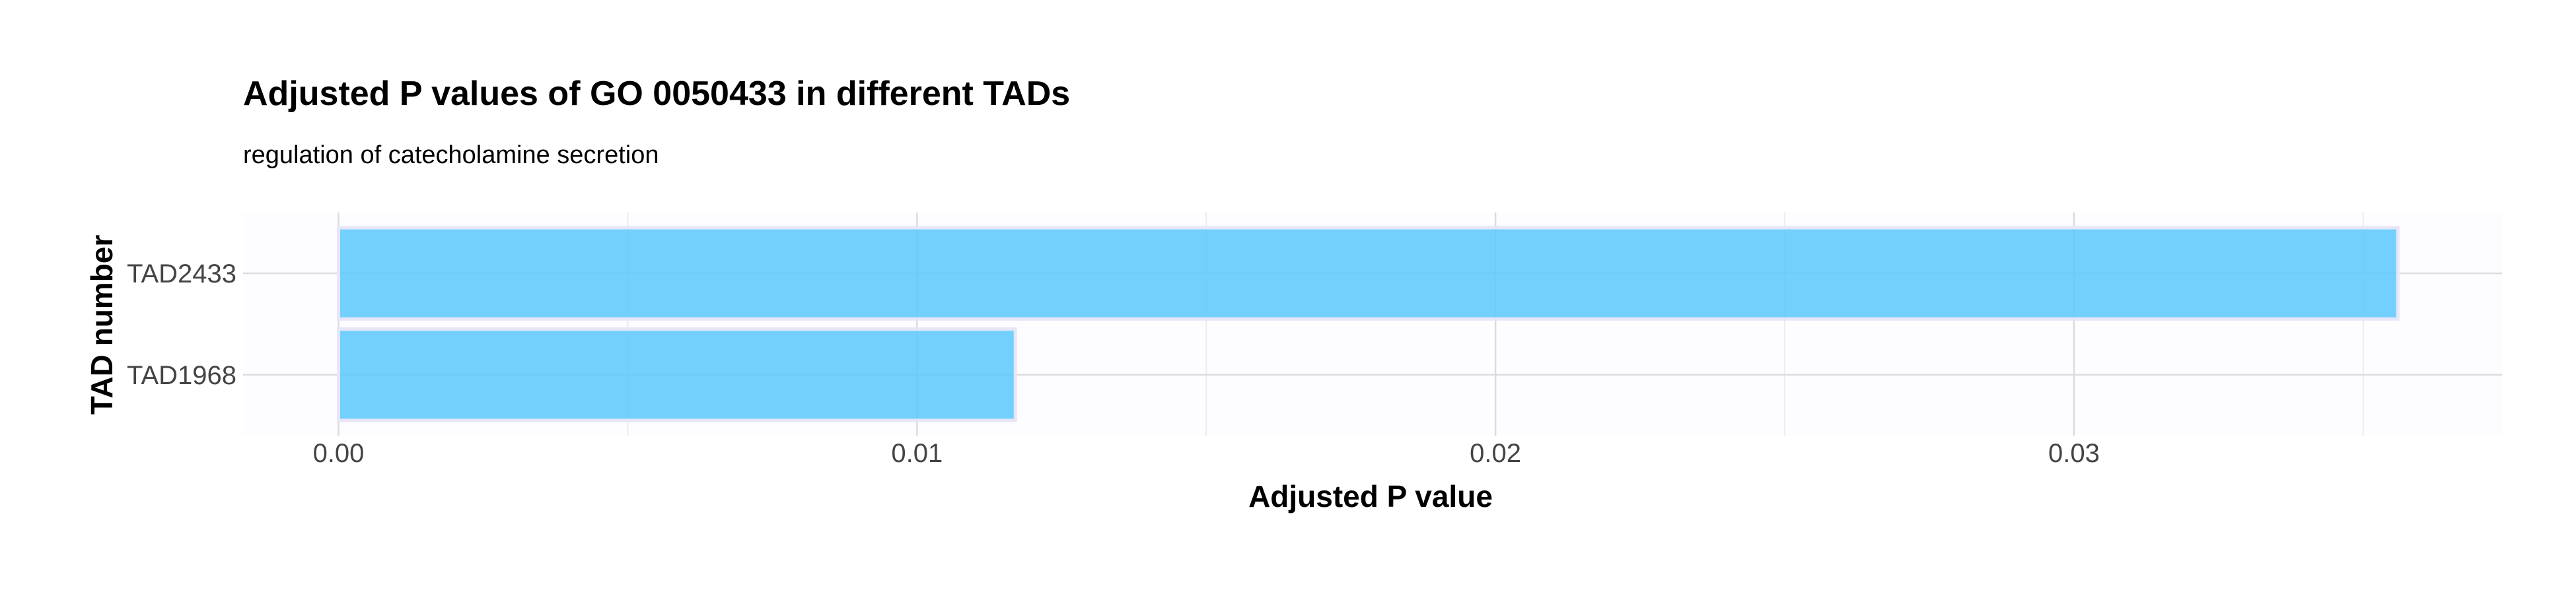 The image size is (2576, 594). What do you see at coordinates (182, 324) in the screenshot?
I see `y-axis-ticks: TAD2433 TAD1968` at bounding box center [182, 324].